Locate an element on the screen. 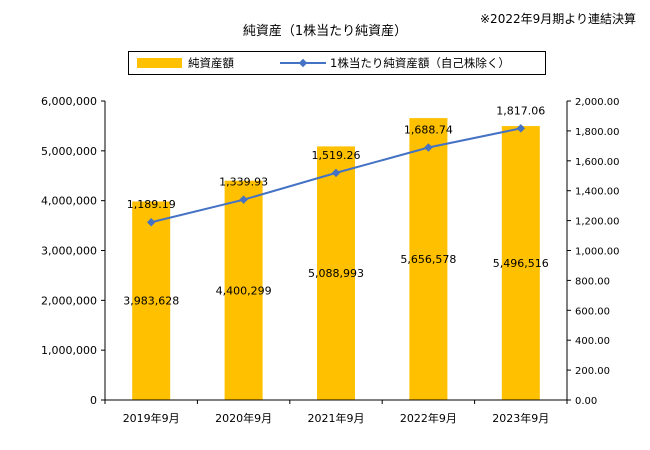  left-tick-label: 4,000,000 is located at coordinates (69, 201).